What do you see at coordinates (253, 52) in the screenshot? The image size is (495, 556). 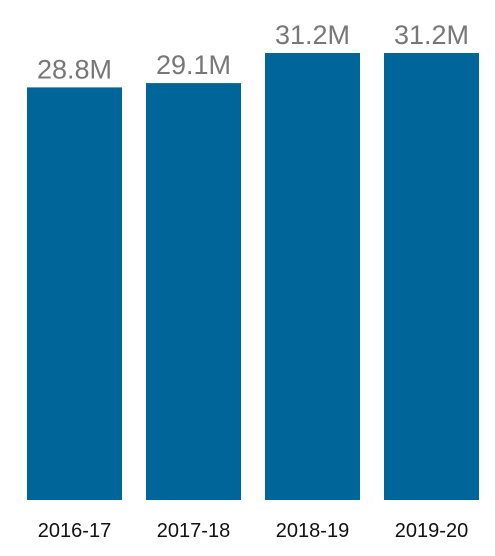 I see `value-labels-group: 28.8M 29.1M 31.2M 31.2M` at bounding box center [253, 52].